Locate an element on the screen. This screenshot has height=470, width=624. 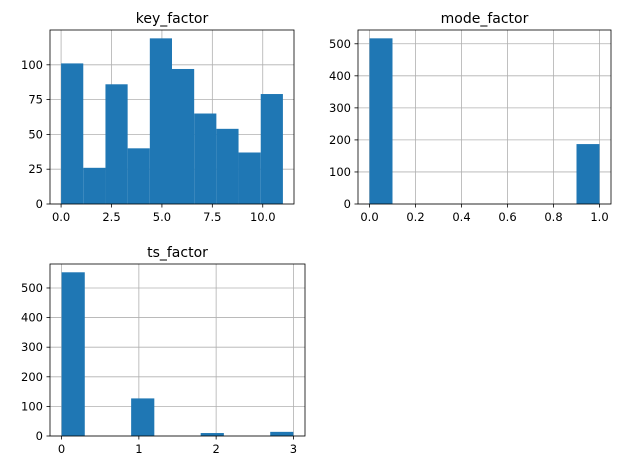
subplot-title: ts_factor is located at coordinates (177, 253).